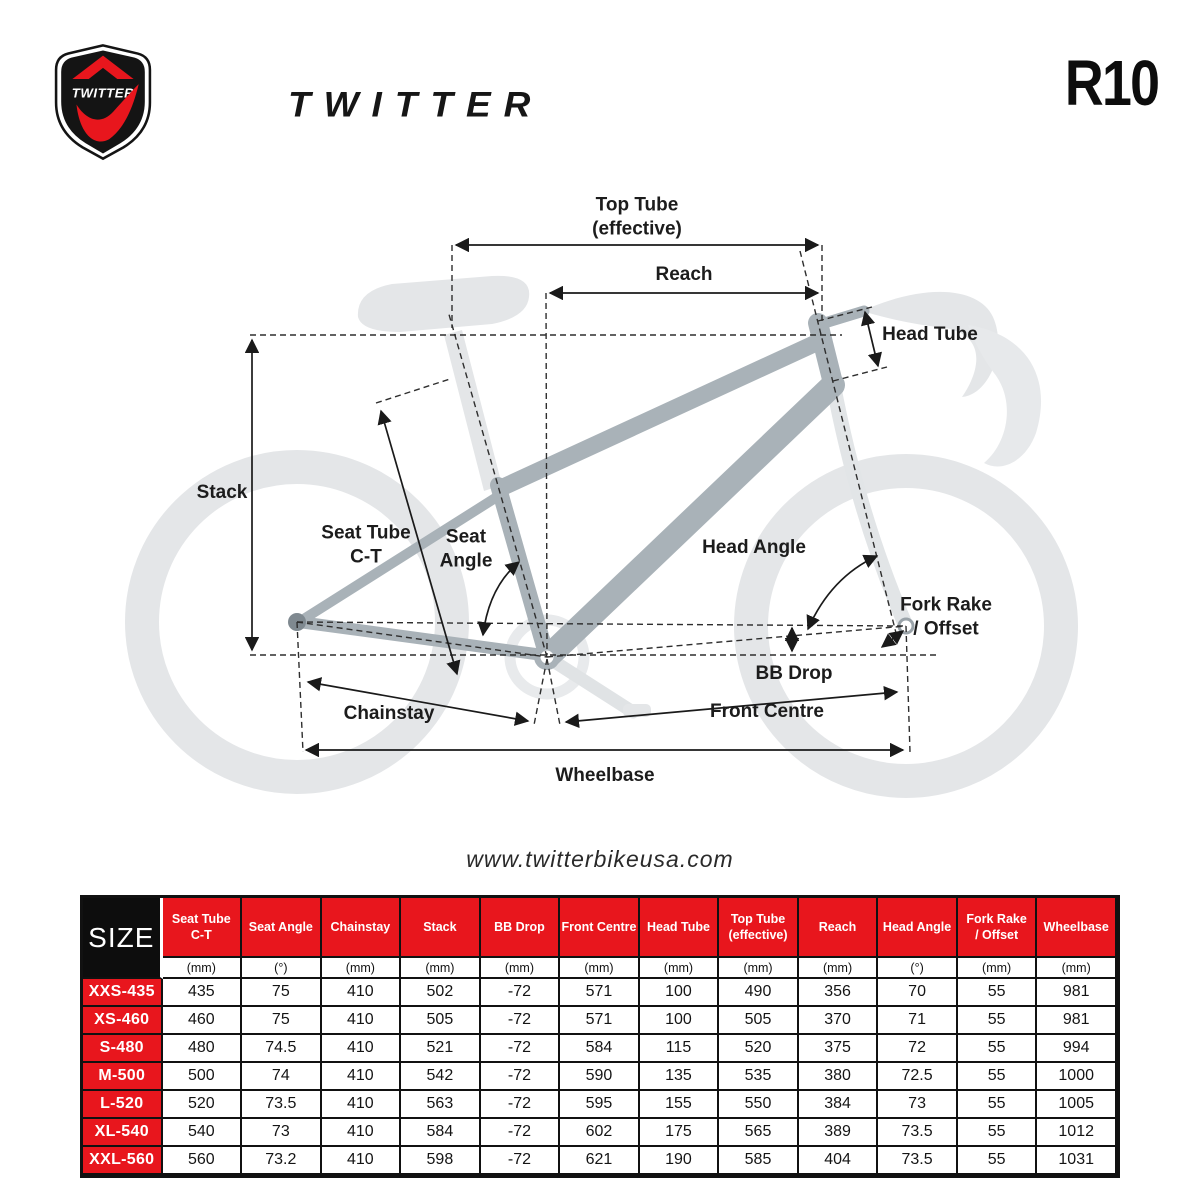  What do you see at coordinates (759, 1133) in the screenshot?
I see `geometry-value: 565` at bounding box center [759, 1133].